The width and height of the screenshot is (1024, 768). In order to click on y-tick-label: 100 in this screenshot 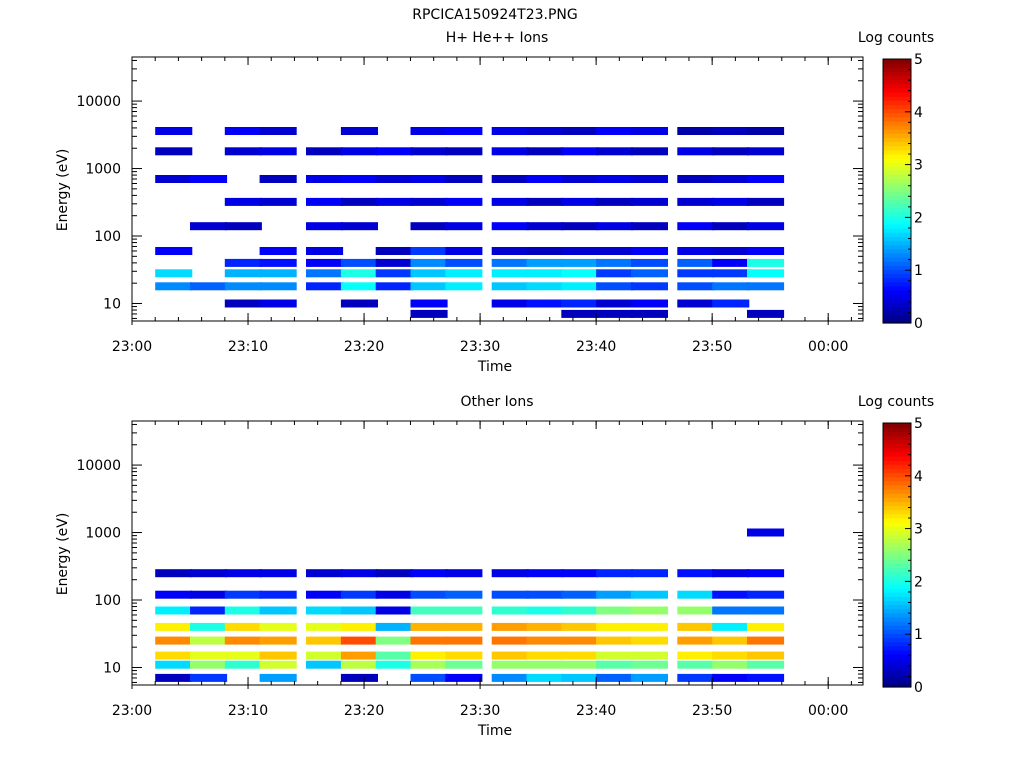, I will do `click(107, 237)`.